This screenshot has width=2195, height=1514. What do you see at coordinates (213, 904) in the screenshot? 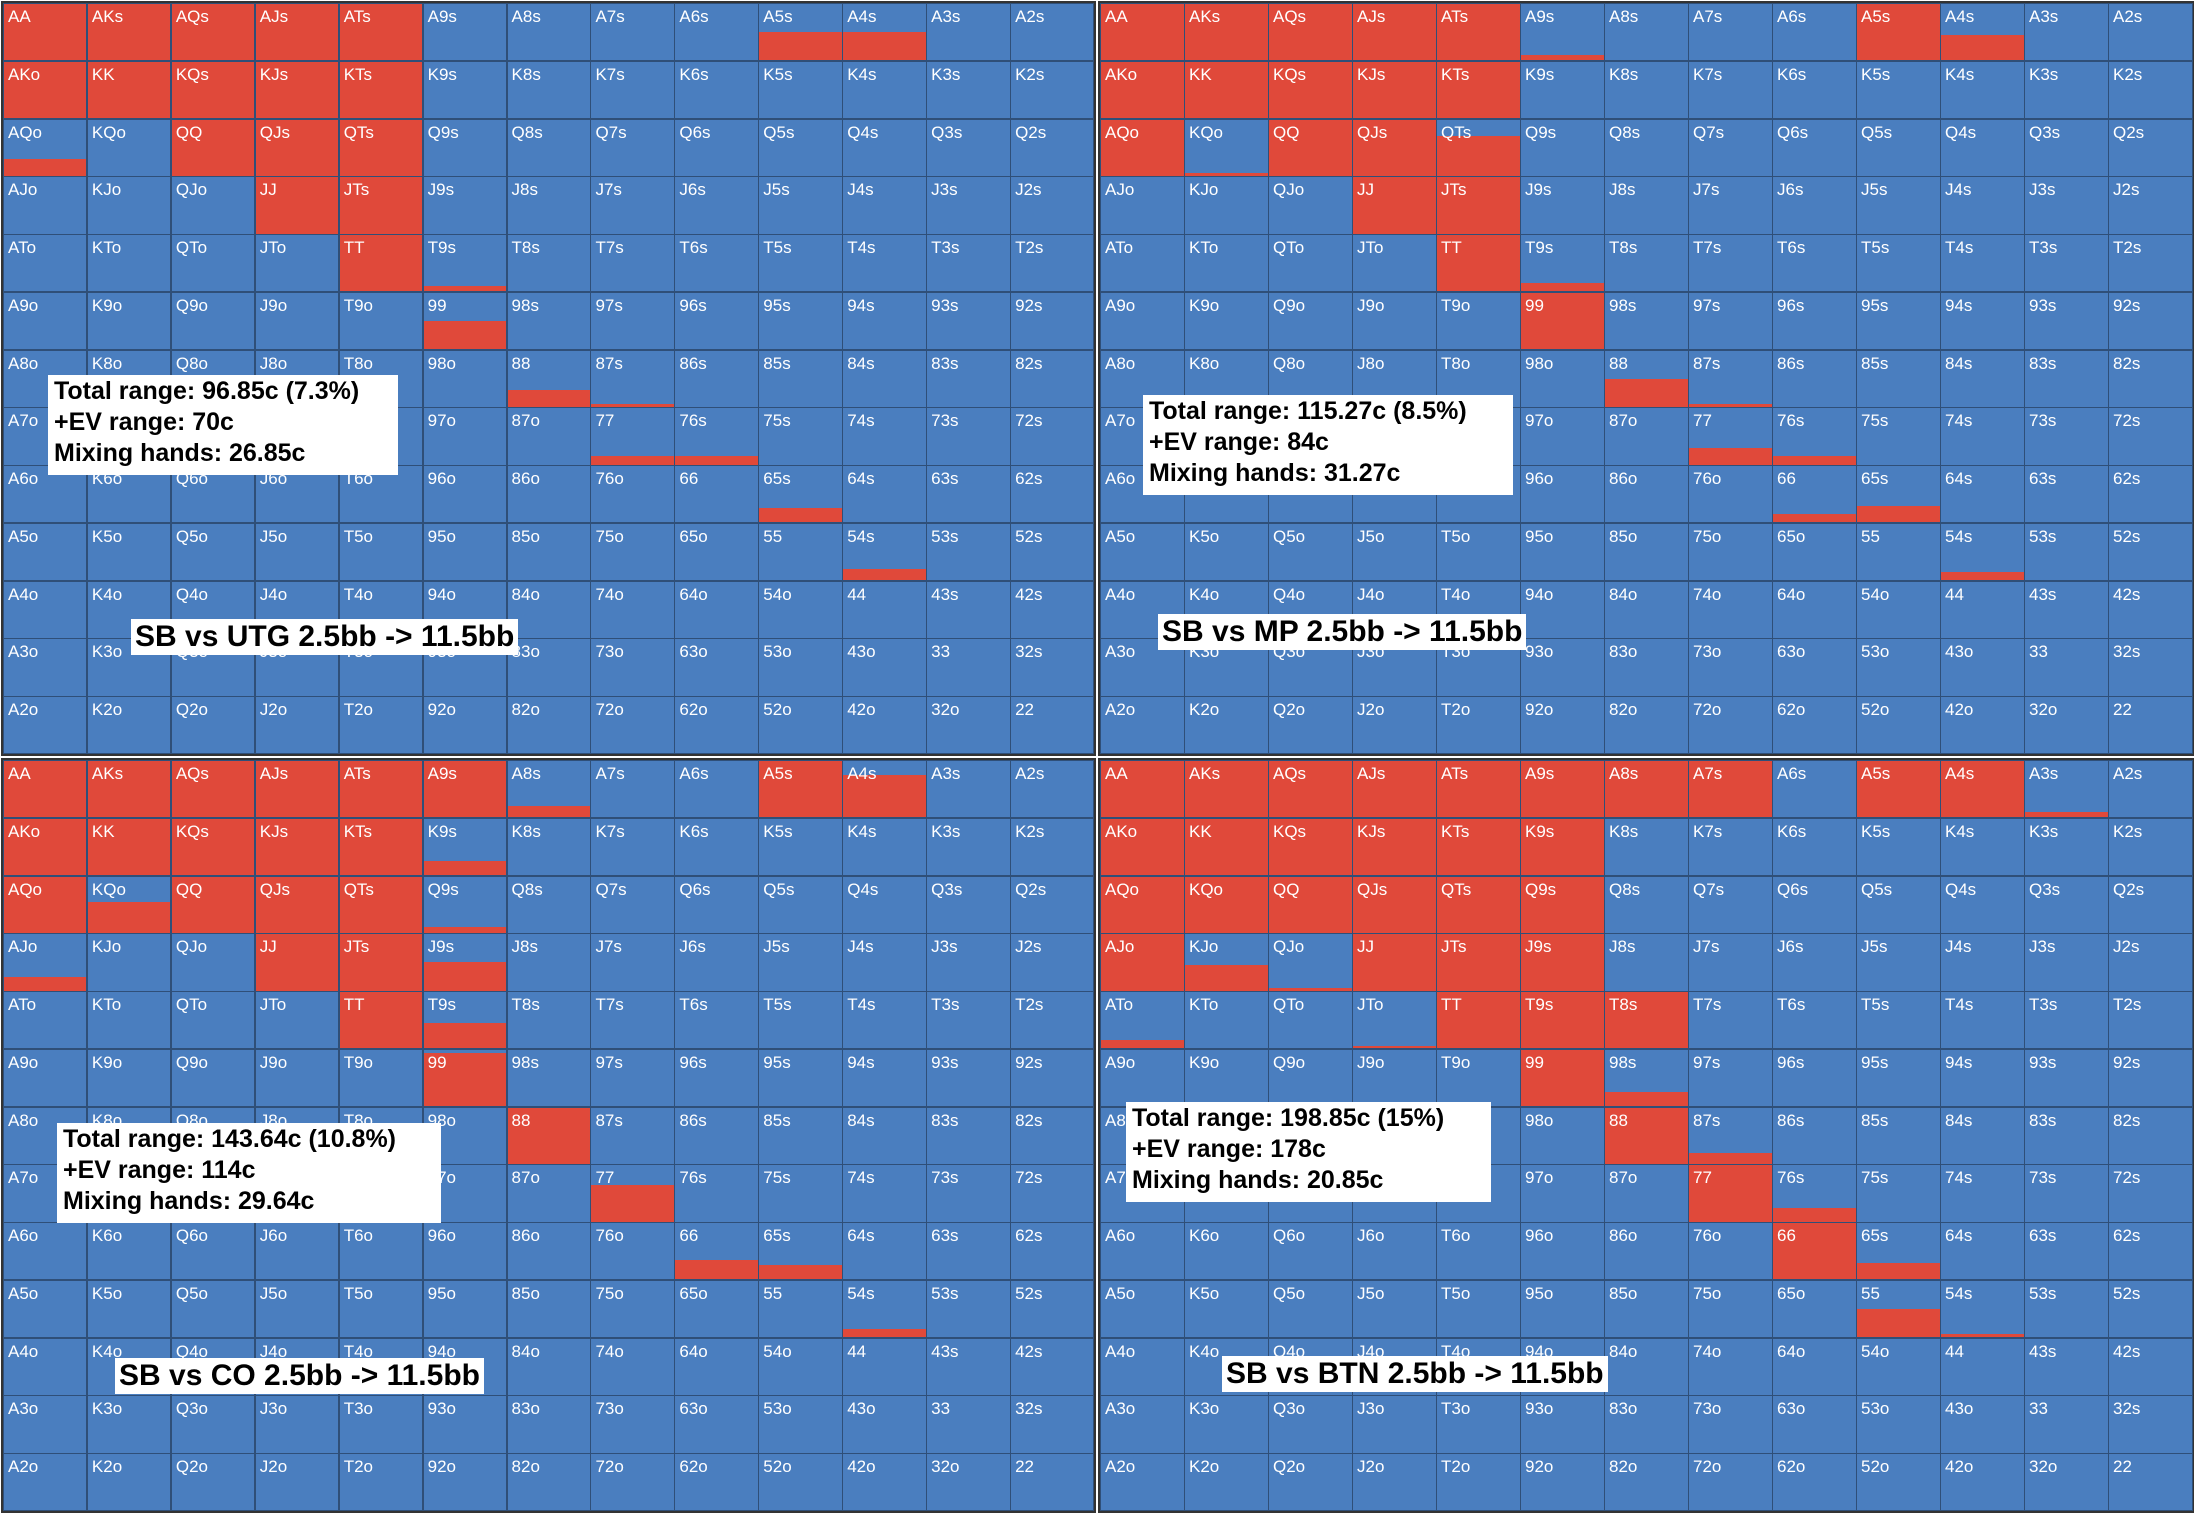
I see `hand-cell: QQ` at bounding box center [213, 904].